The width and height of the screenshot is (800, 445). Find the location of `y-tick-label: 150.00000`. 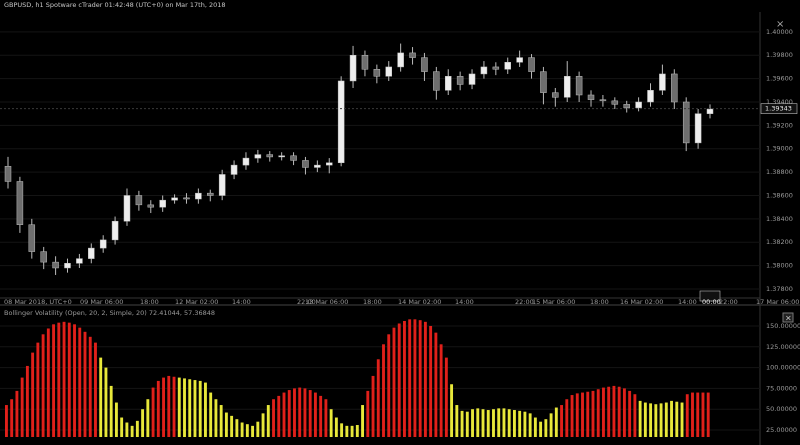

y-tick-label: 150.00000 is located at coordinates (783, 326).